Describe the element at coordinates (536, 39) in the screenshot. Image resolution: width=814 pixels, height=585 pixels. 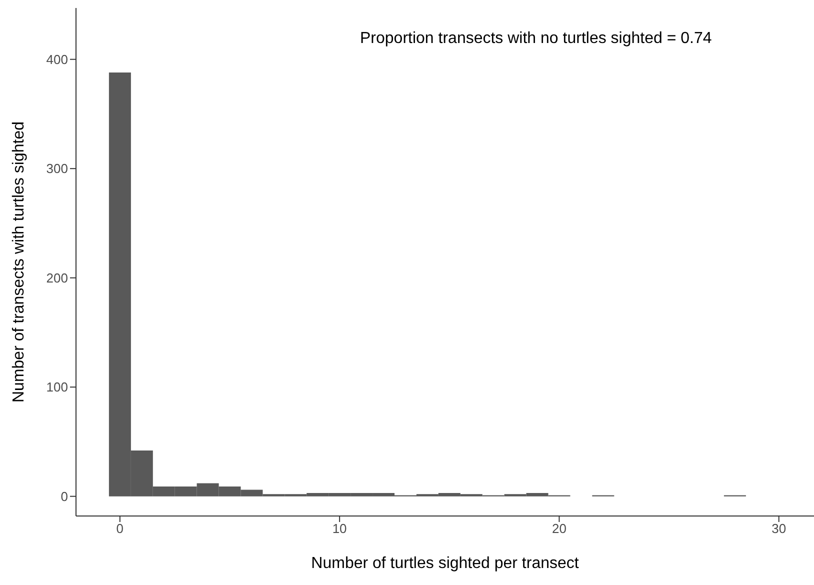
I see `annotation: Proportion transects with no turtles sighted = 0.74` at that location.